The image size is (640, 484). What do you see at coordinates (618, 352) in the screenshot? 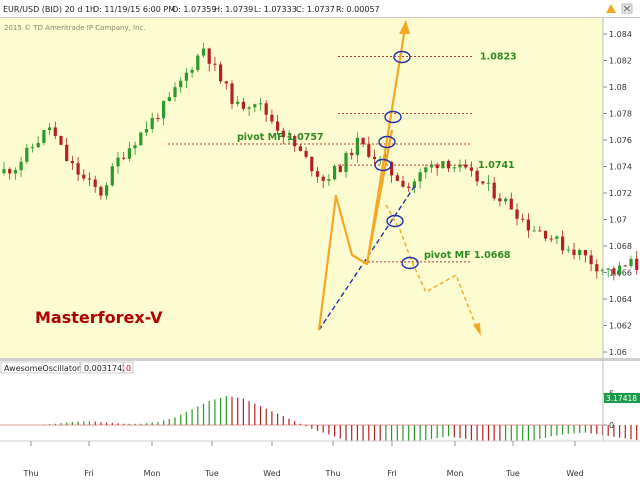
I see `price-tick-label: 1.06` at bounding box center [618, 352].